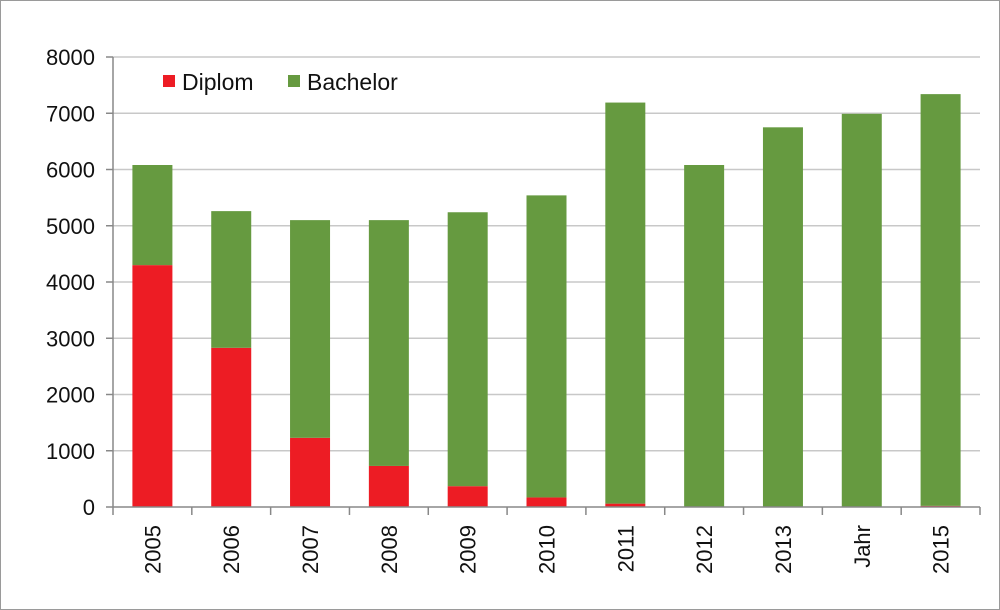  What do you see at coordinates (467, 496) in the screenshot?
I see `bar-diplom-2009` at bounding box center [467, 496].